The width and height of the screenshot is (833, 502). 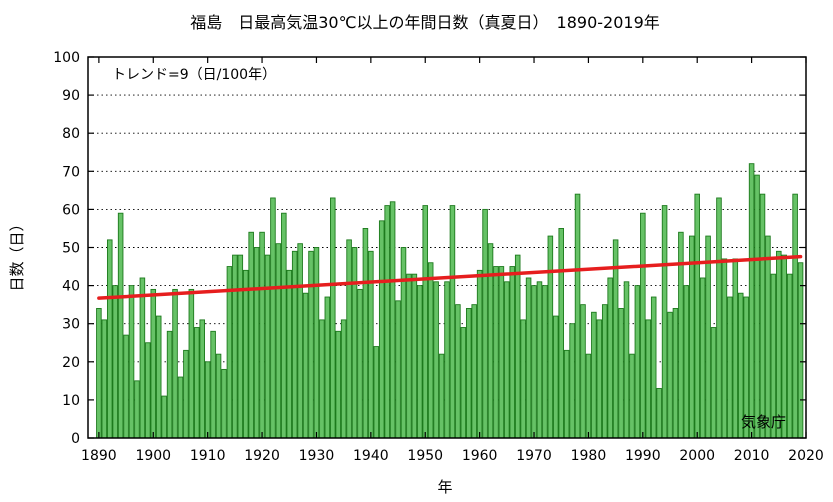 What do you see at coordinates (262, 335) in the screenshot?
I see `bar-1920` at bounding box center [262, 335].